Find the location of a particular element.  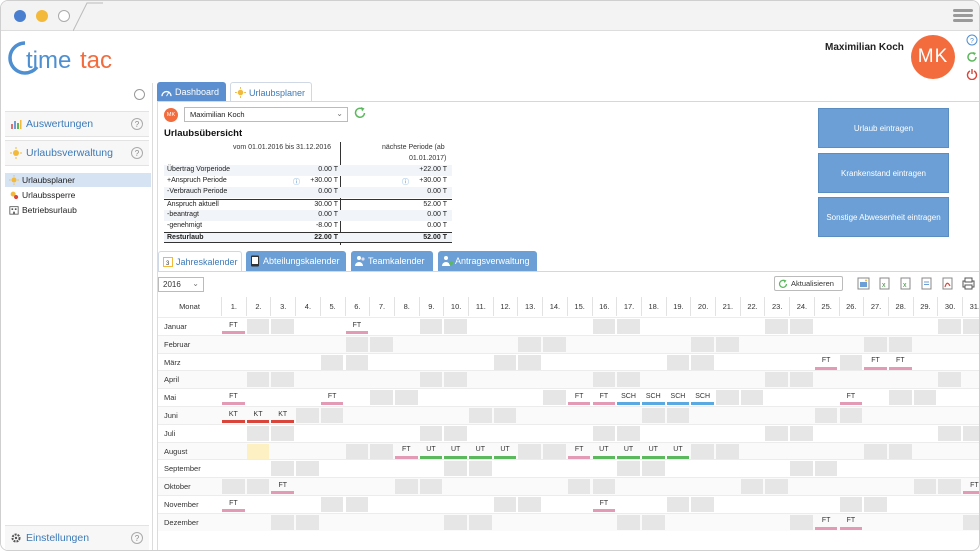

month-label: Oktober is located at coordinates (177, 487).